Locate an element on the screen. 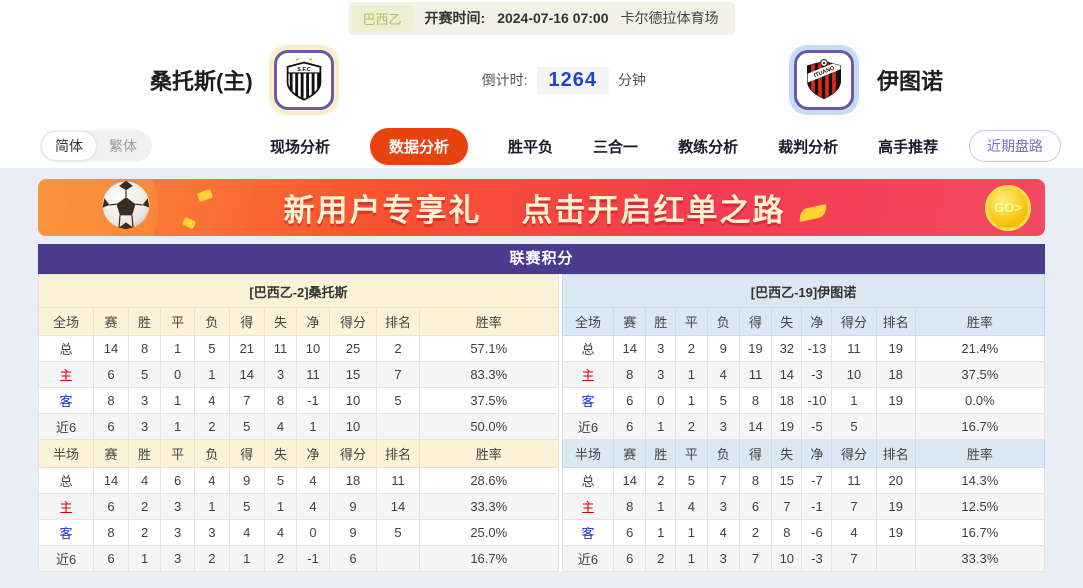  countdown-unit: 分钟 is located at coordinates (632, 80).